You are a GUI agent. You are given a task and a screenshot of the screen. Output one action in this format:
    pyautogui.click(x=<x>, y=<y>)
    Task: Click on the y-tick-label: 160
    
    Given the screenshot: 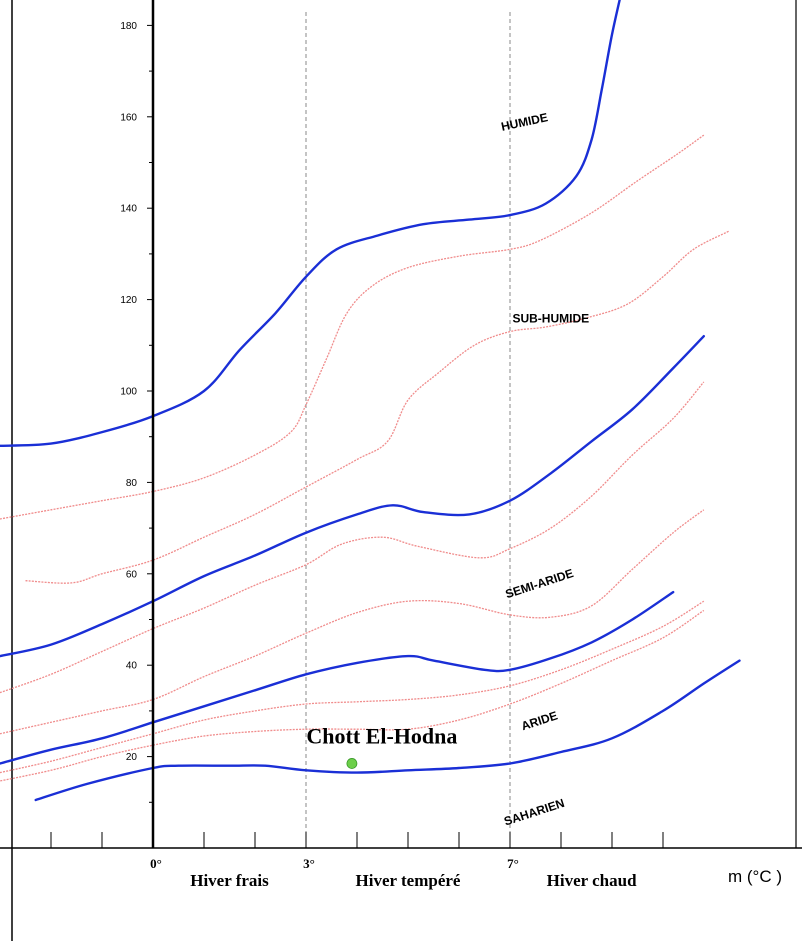 What is the action you would take?
    pyautogui.click(x=128, y=117)
    